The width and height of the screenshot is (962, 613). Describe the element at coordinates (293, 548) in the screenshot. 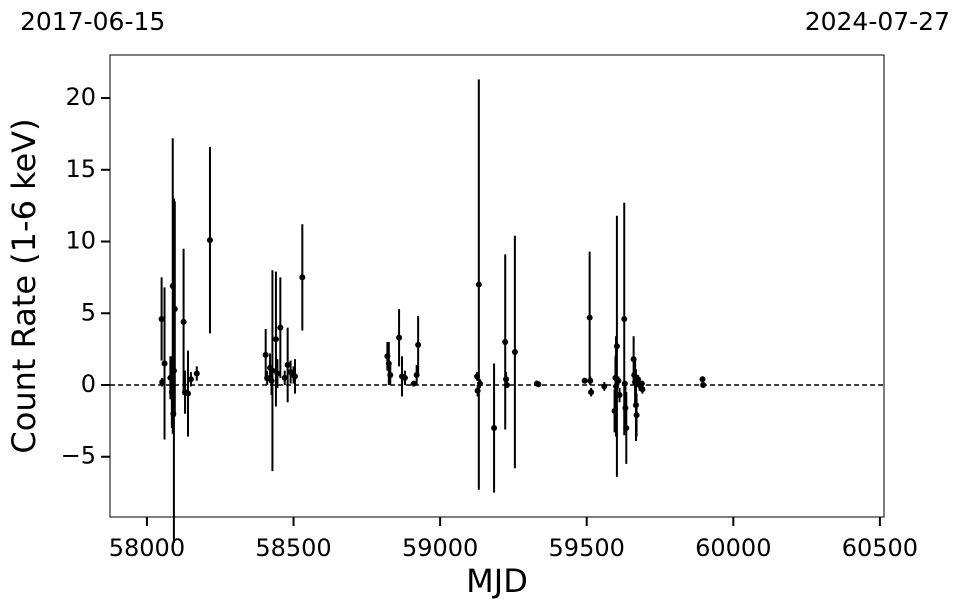

I see `x-tick-label: 58500` at that location.